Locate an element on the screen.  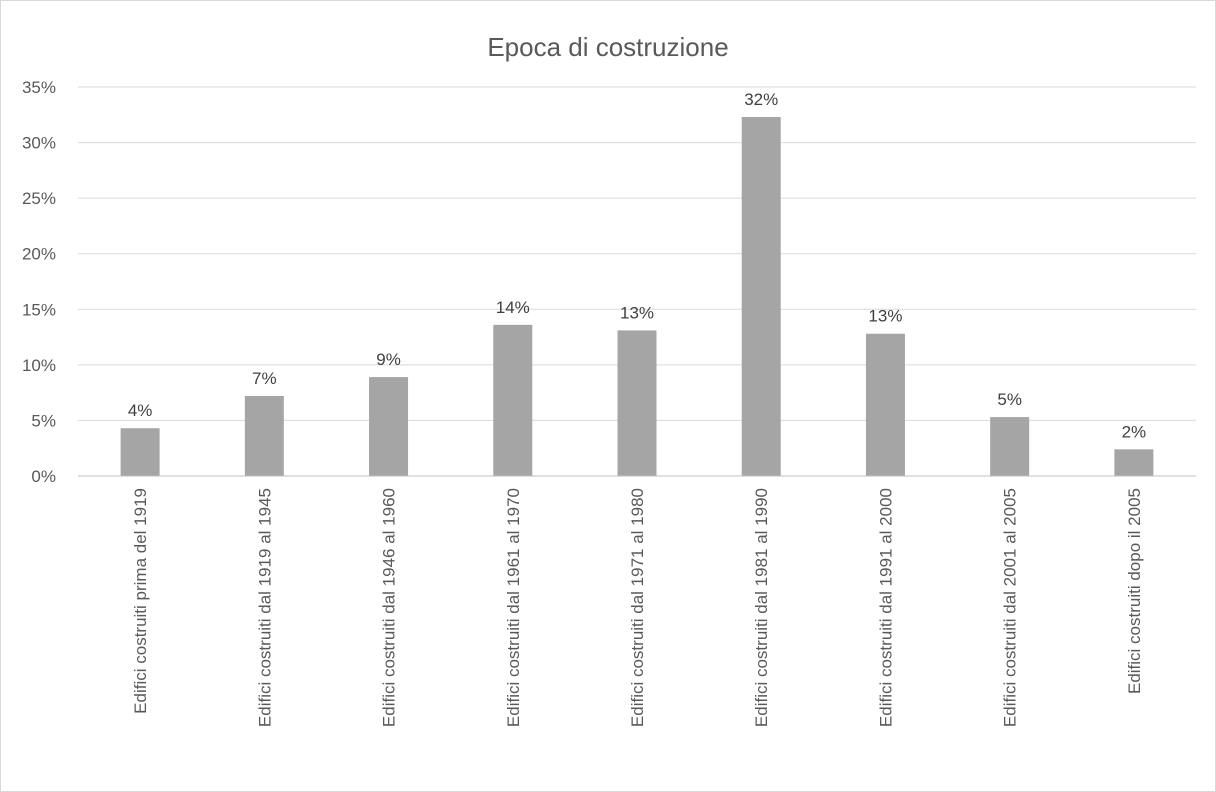
data-label: 7% is located at coordinates (264, 378).